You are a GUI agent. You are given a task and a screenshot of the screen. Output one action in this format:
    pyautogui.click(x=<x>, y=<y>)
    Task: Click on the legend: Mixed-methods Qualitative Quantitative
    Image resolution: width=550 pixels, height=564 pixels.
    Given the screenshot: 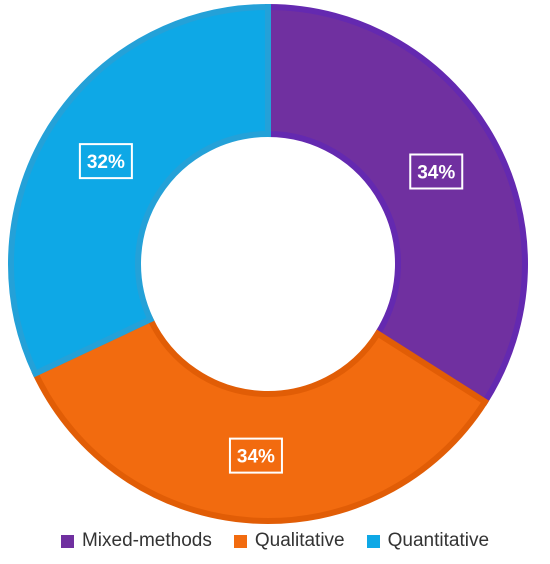 What is the action you would take?
    pyautogui.click(x=275, y=541)
    